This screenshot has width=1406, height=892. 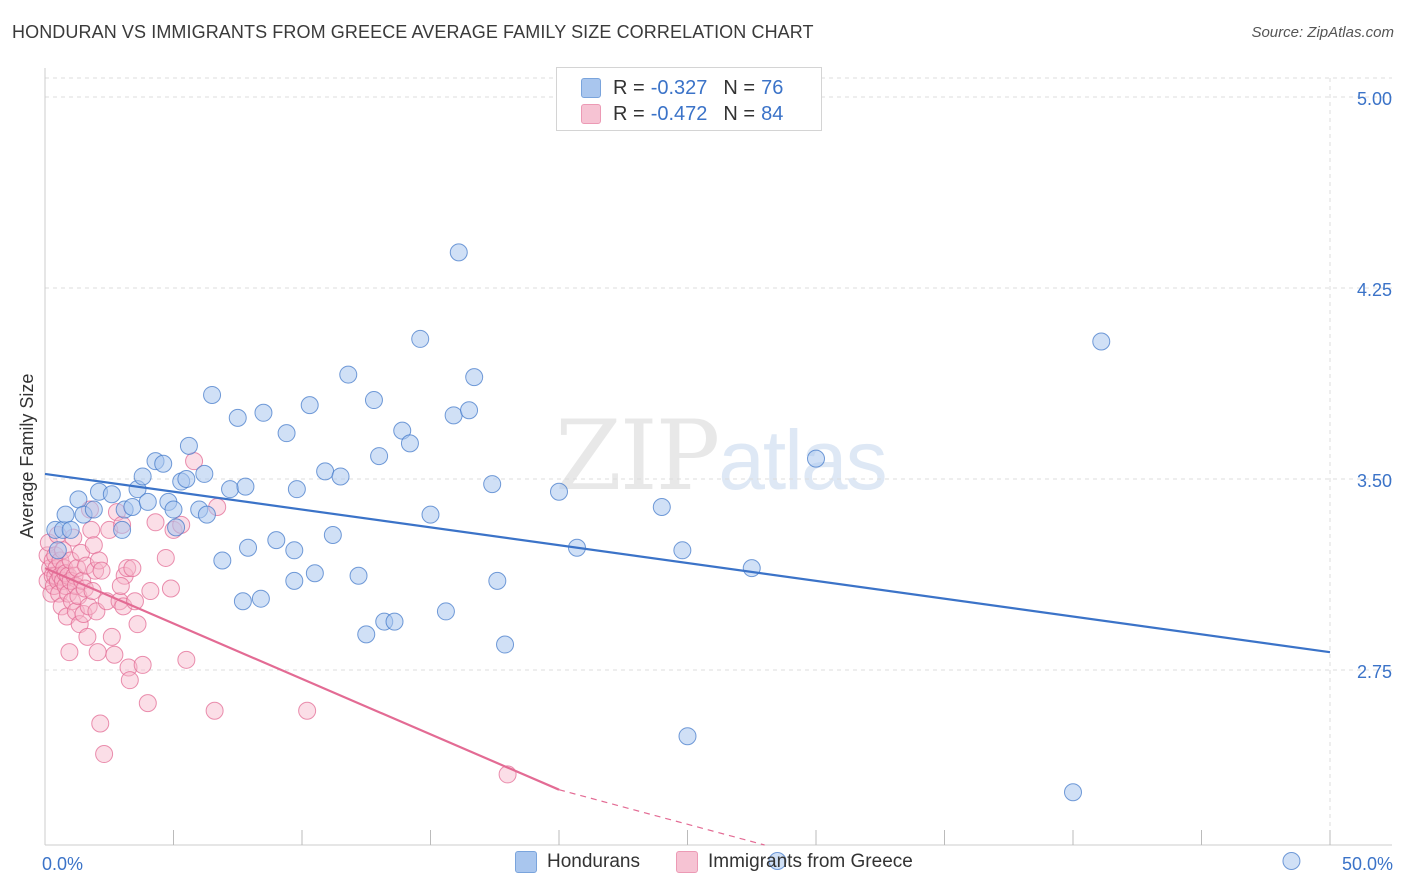 What do you see at coordinates (27, 456) in the screenshot?
I see `y-axis-label: Average Family Size` at bounding box center [27, 456].